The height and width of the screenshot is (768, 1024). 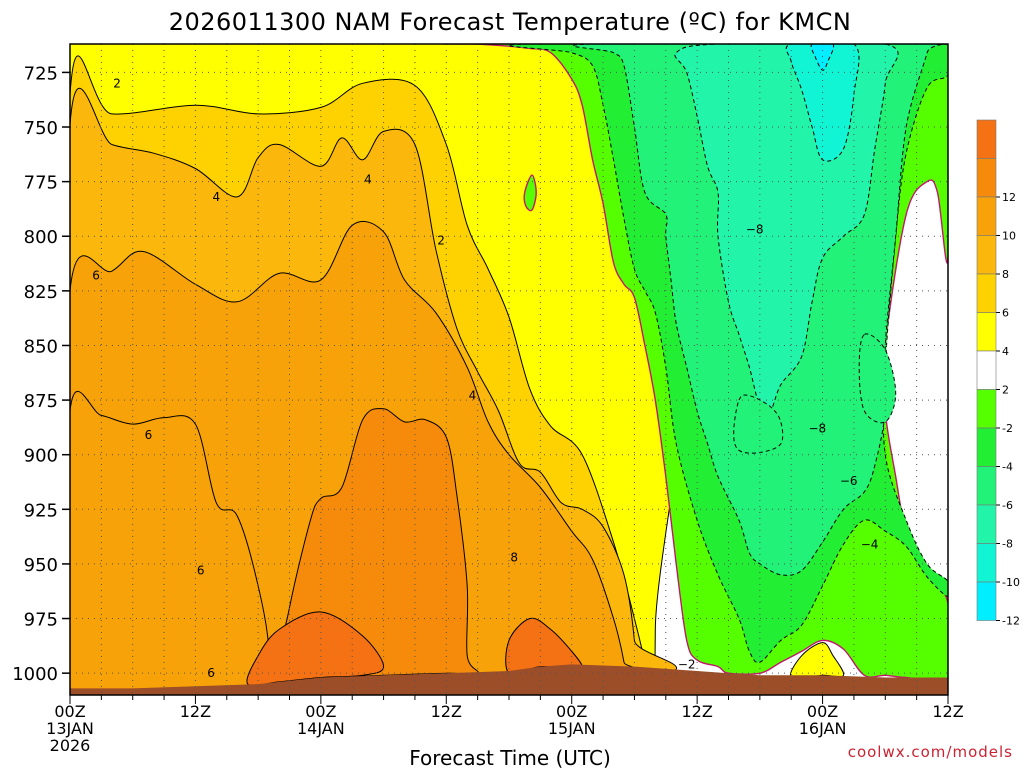 I want to click on region--6-to--8, so click(x=758, y=424).